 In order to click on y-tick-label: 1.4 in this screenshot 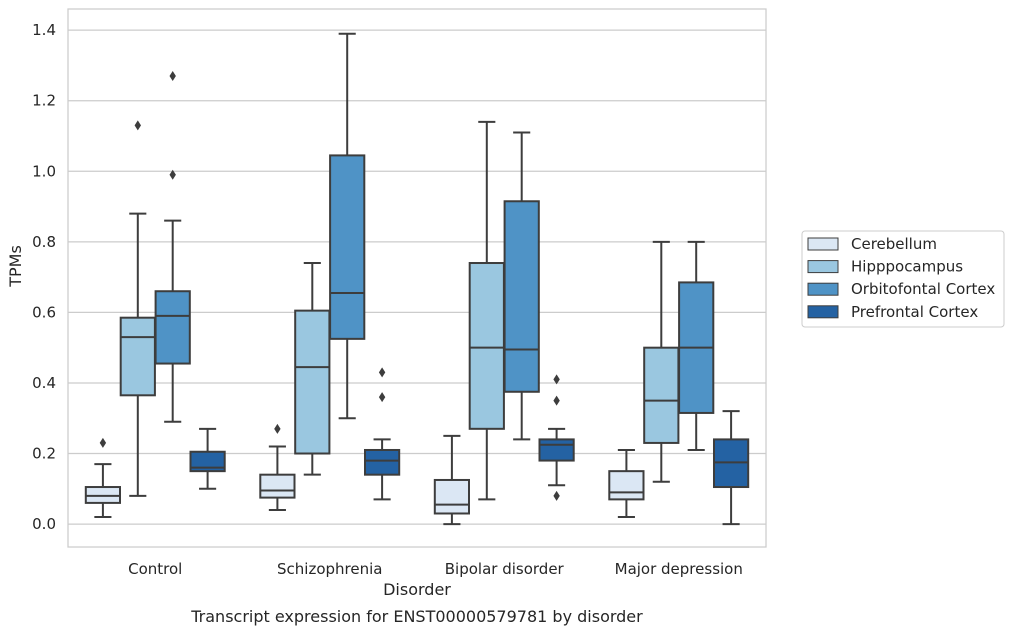, I will do `click(44, 30)`.